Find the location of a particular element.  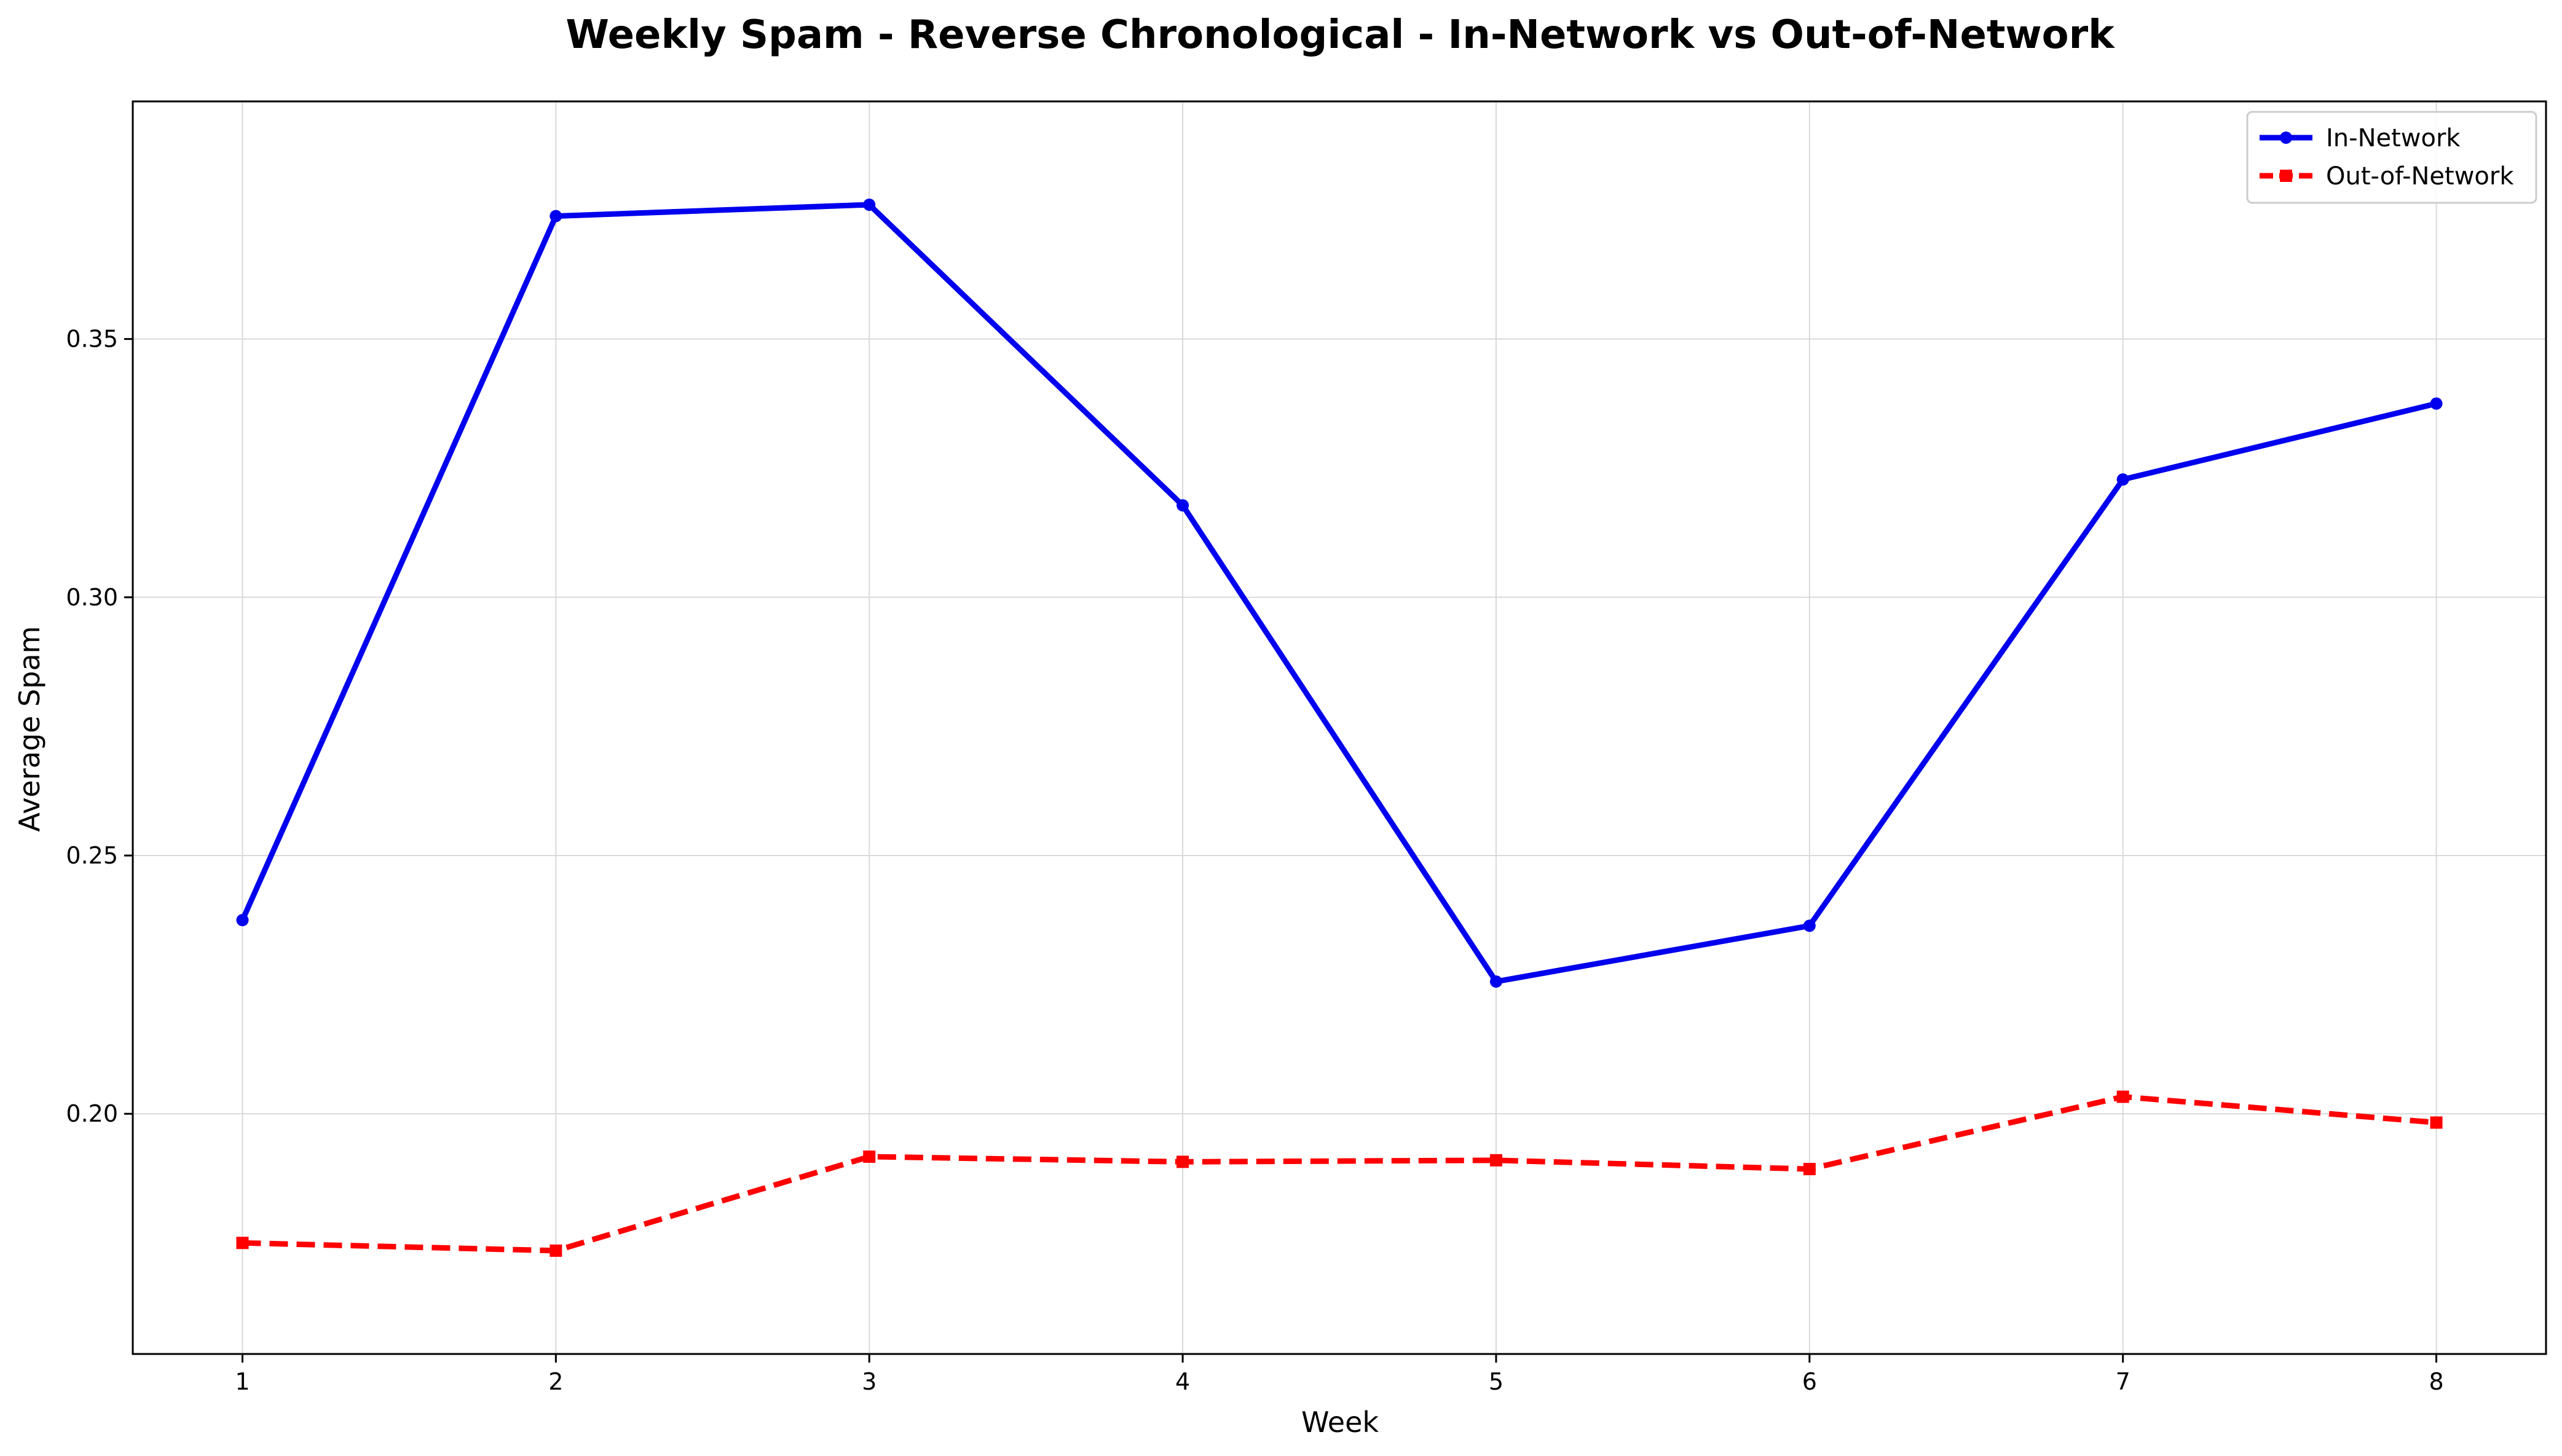

x-tick-label: 3 is located at coordinates (870, 1381).